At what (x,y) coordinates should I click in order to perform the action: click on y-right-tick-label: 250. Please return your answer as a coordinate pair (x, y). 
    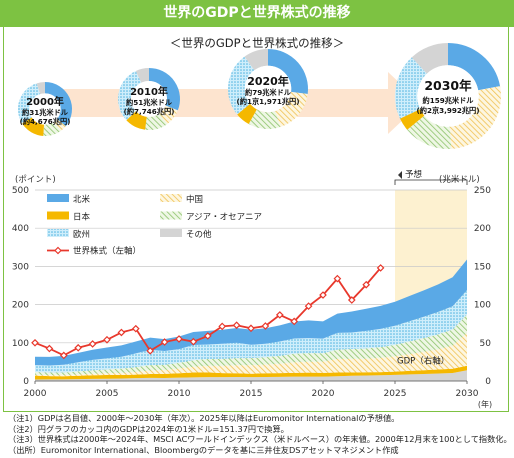
    Looking at the image, I should click on (482, 191).